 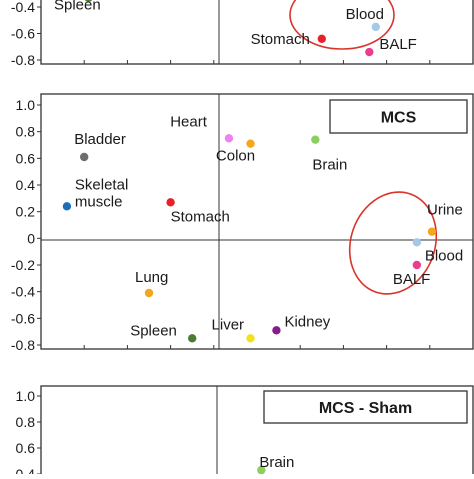 What do you see at coordinates (276, 330) in the screenshot?
I see `point-kidney` at bounding box center [276, 330].